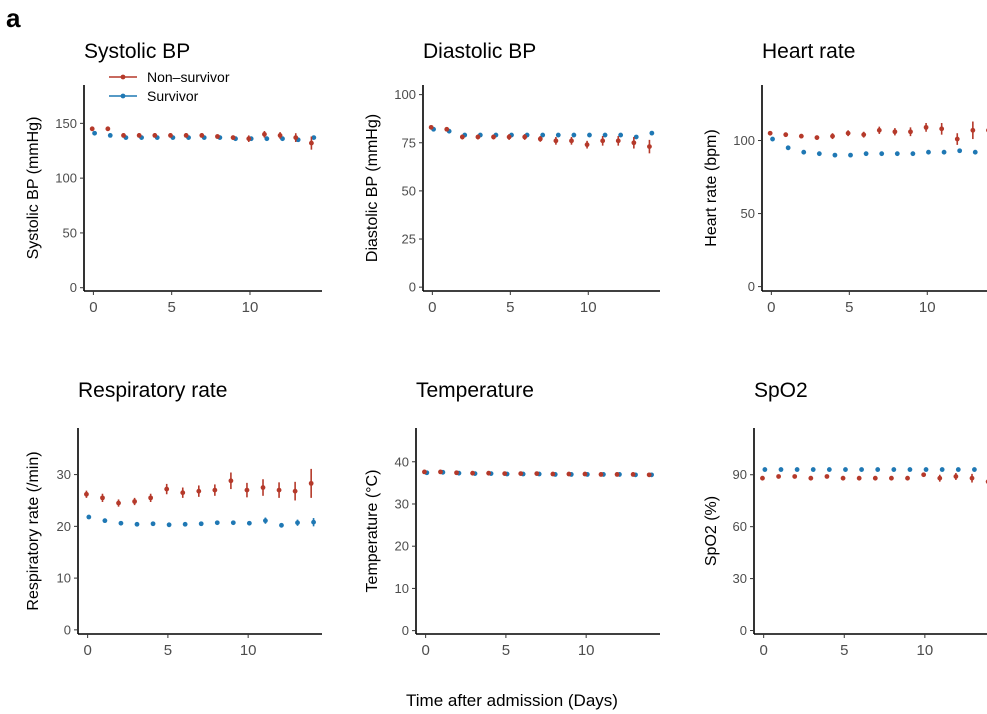 The image size is (987, 714). I want to click on legend: Non–survivor Survivor, so click(169, 86).